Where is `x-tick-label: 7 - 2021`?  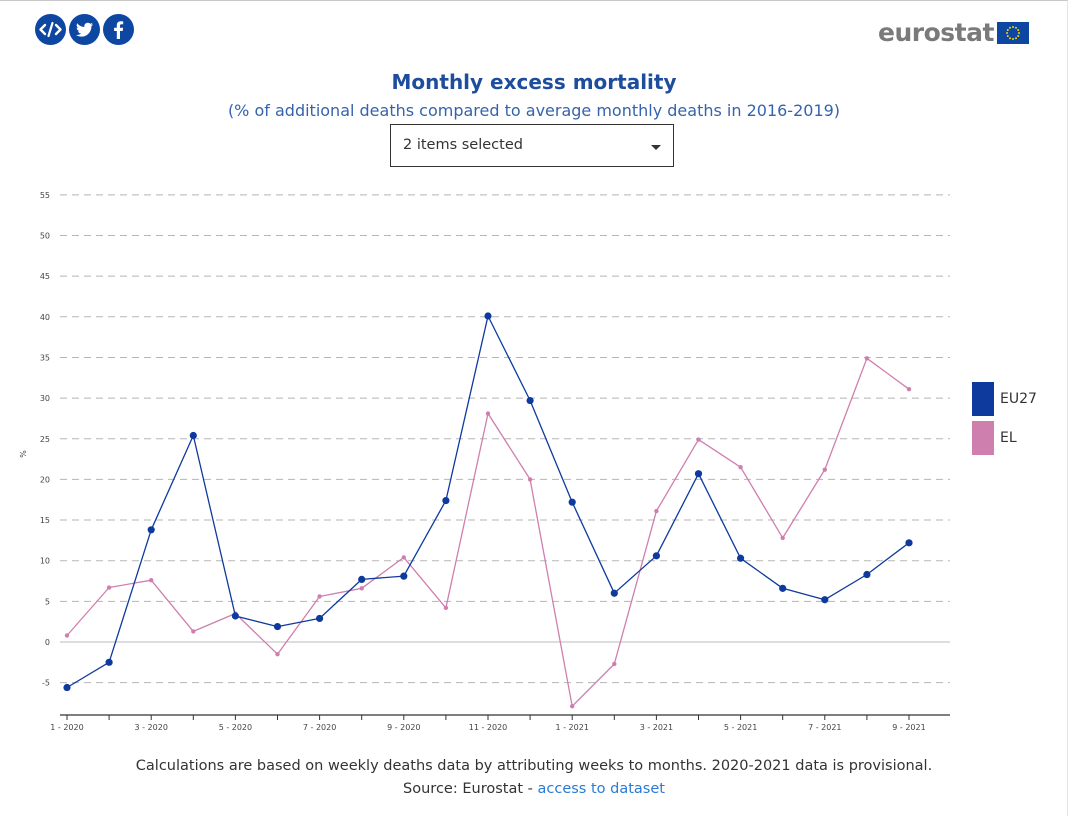 x-tick-label: 7 - 2021 is located at coordinates (824, 727).